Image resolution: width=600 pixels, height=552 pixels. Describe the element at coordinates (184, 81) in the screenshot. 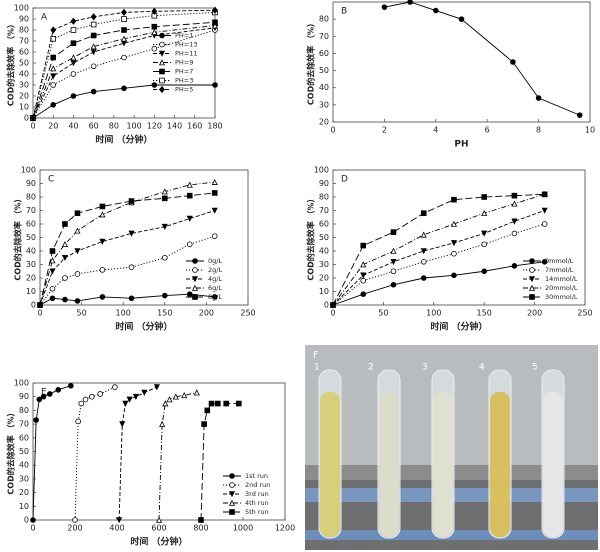

I see `legend-label: PH=3` at that location.